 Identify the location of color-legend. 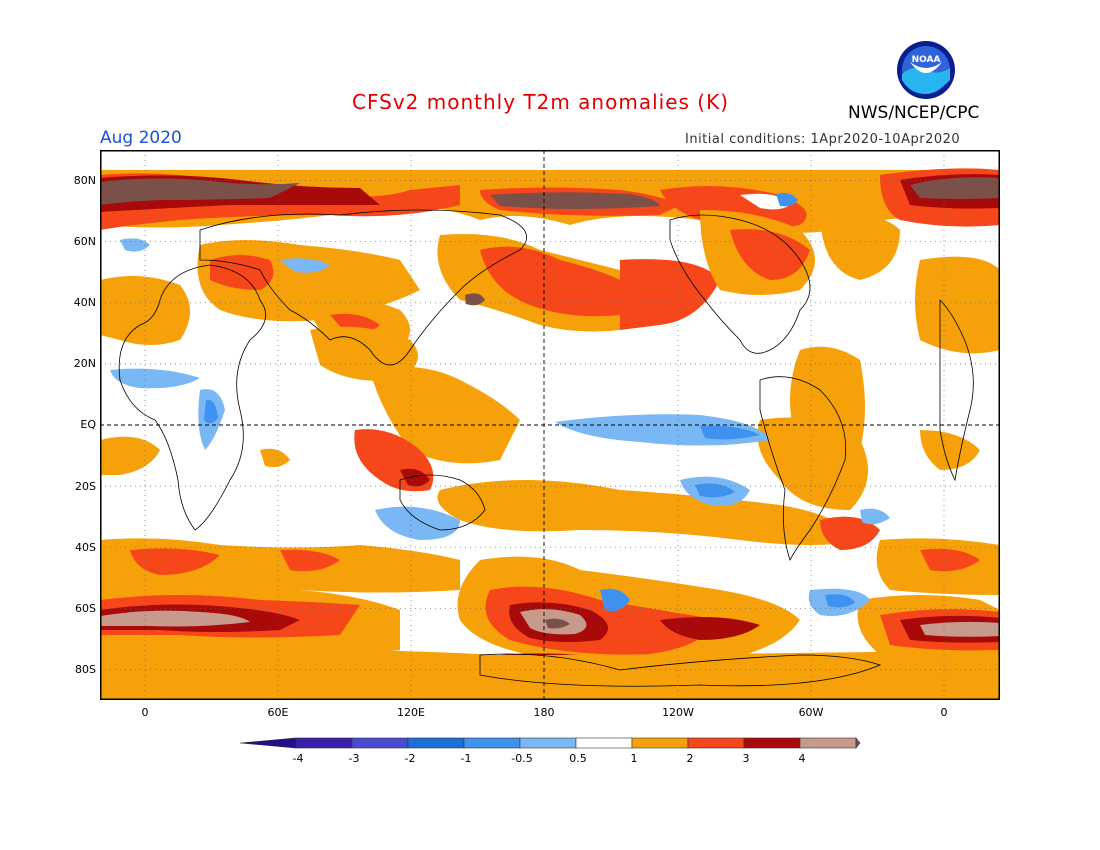
(550, 743).